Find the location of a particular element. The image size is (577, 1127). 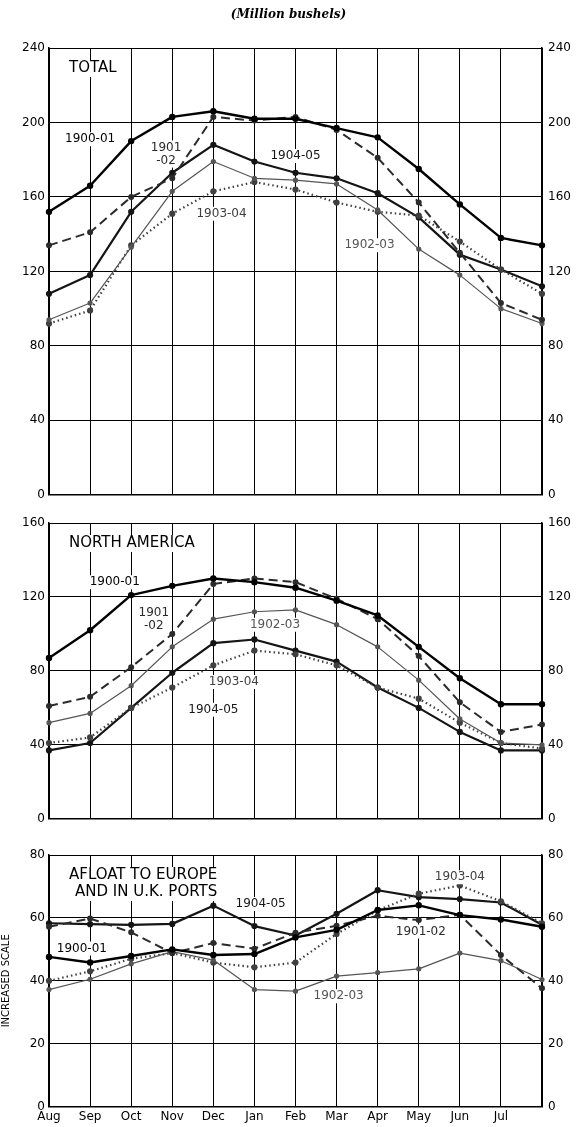

text: AFLOAT TO EUROPE AND IN U.K. PORTS is located at coordinates (143, 883).